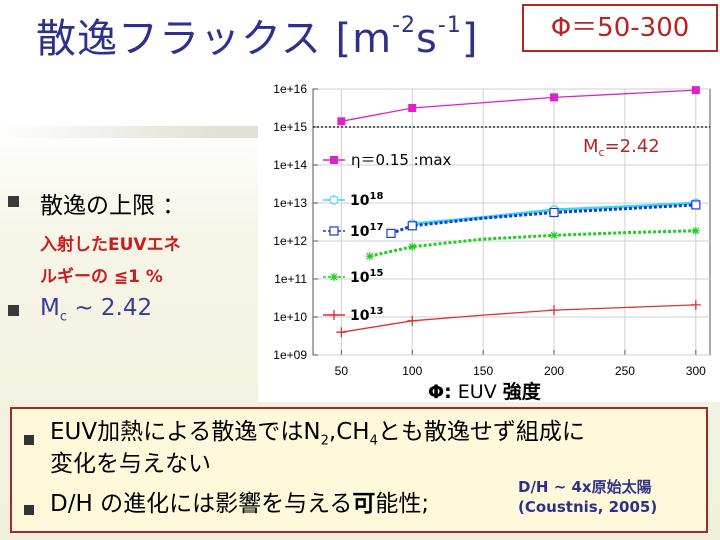  I want to click on x-tick-label: 150, so click(483, 371).